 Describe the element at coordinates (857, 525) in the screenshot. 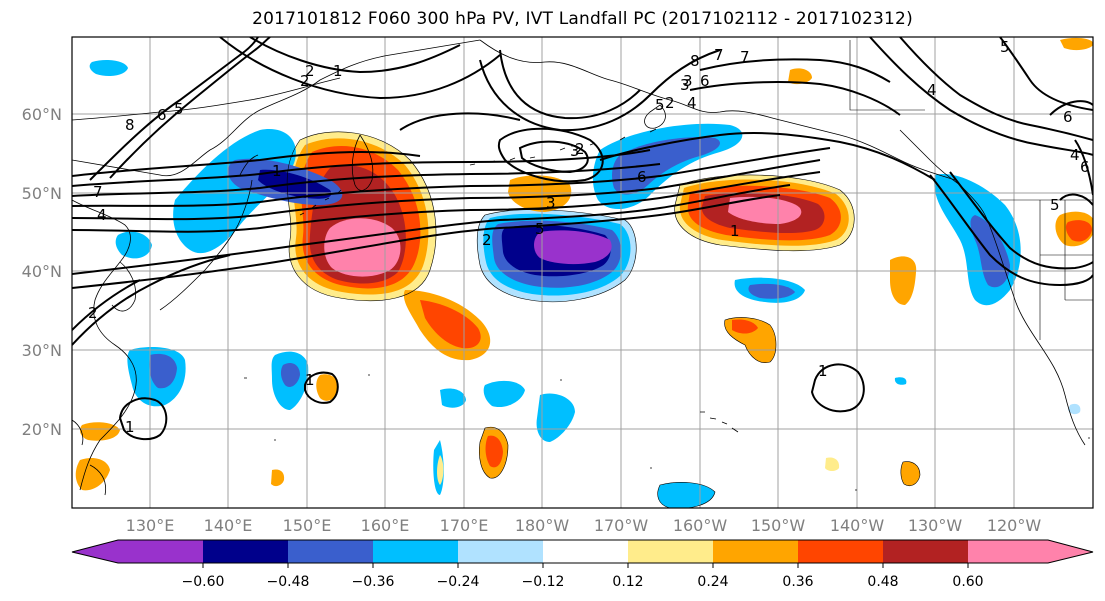

I see `lon-tick-label: 140°W` at that location.